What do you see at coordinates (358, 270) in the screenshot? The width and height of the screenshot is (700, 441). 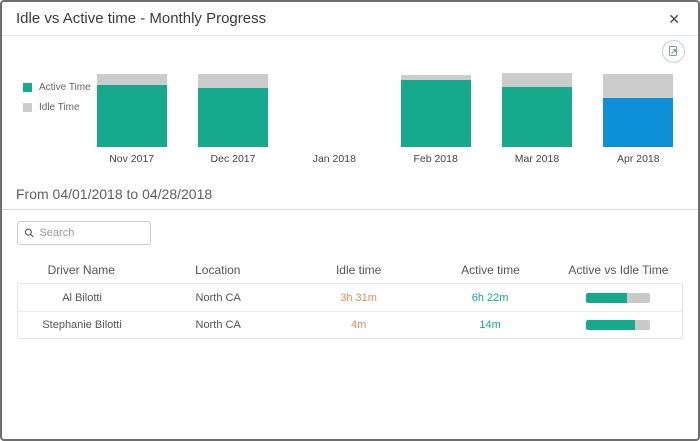 I see `column-header-idle-time: Idle time` at bounding box center [358, 270].